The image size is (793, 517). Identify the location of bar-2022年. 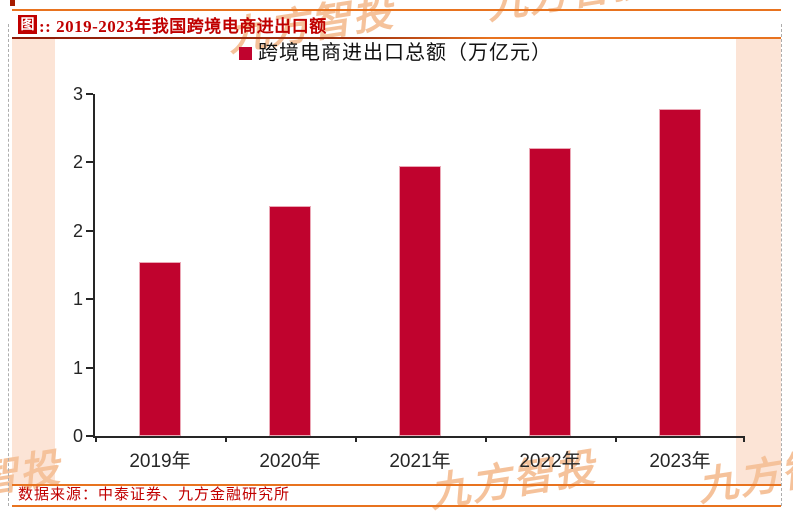
(550, 292).